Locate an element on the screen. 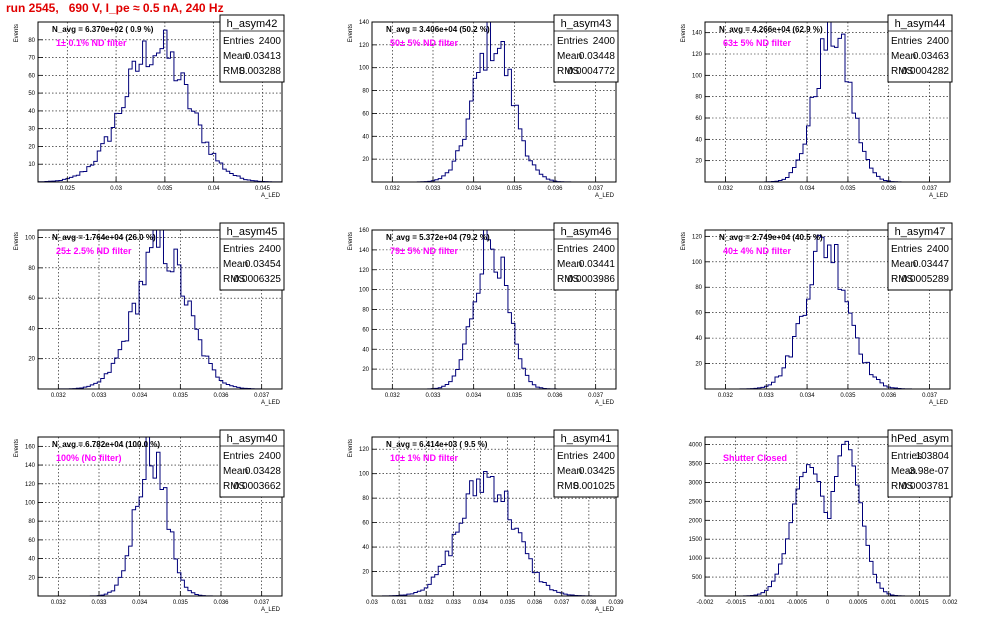 This screenshot has height=622, width=996. x-tick-label: 0.033 is located at coordinates (433, 189).